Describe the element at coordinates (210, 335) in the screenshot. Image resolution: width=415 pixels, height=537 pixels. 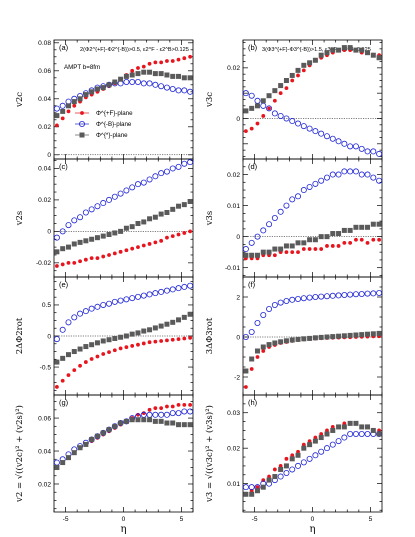
I see `y-axis-label: 3ΔΦ3rot` at that location.